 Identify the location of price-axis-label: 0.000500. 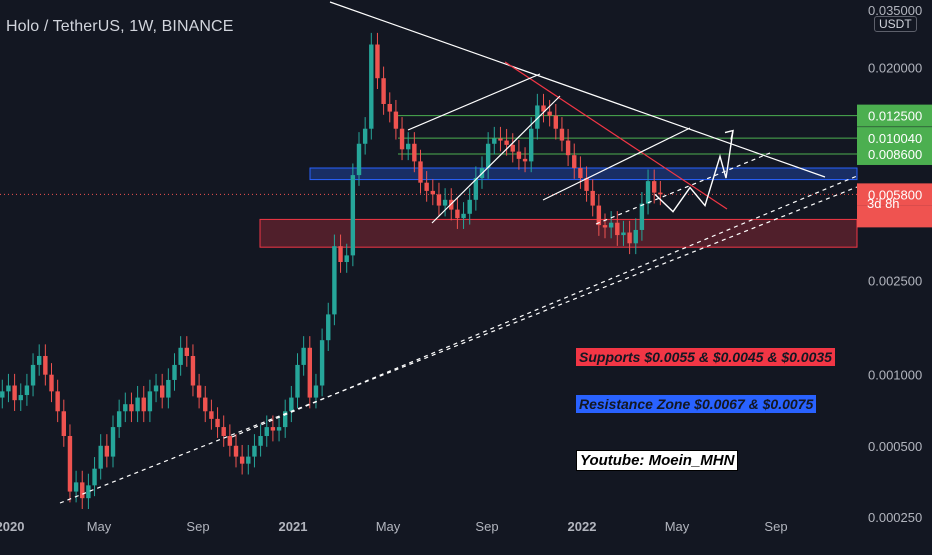
(895, 446).